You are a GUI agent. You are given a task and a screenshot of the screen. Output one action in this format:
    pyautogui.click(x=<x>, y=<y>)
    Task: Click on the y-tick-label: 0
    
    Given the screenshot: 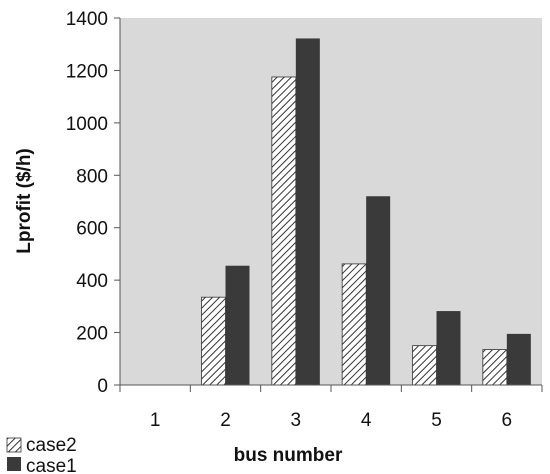 What is the action you would take?
    pyautogui.click(x=102, y=386)
    